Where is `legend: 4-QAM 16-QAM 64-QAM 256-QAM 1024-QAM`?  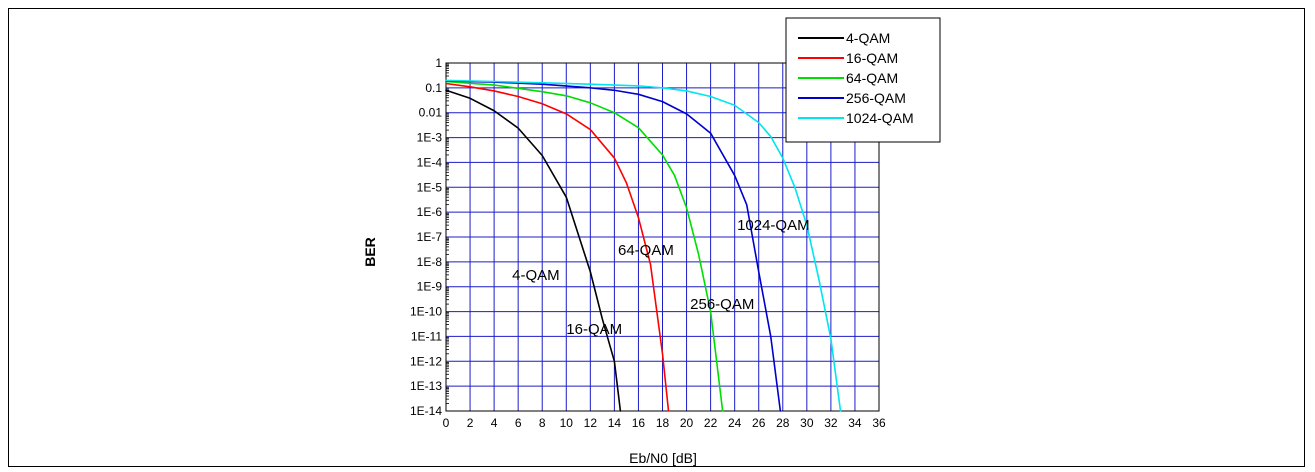 legend: 4-QAM 16-QAM 64-QAM 256-QAM 1024-QAM is located at coordinates (863, 80).